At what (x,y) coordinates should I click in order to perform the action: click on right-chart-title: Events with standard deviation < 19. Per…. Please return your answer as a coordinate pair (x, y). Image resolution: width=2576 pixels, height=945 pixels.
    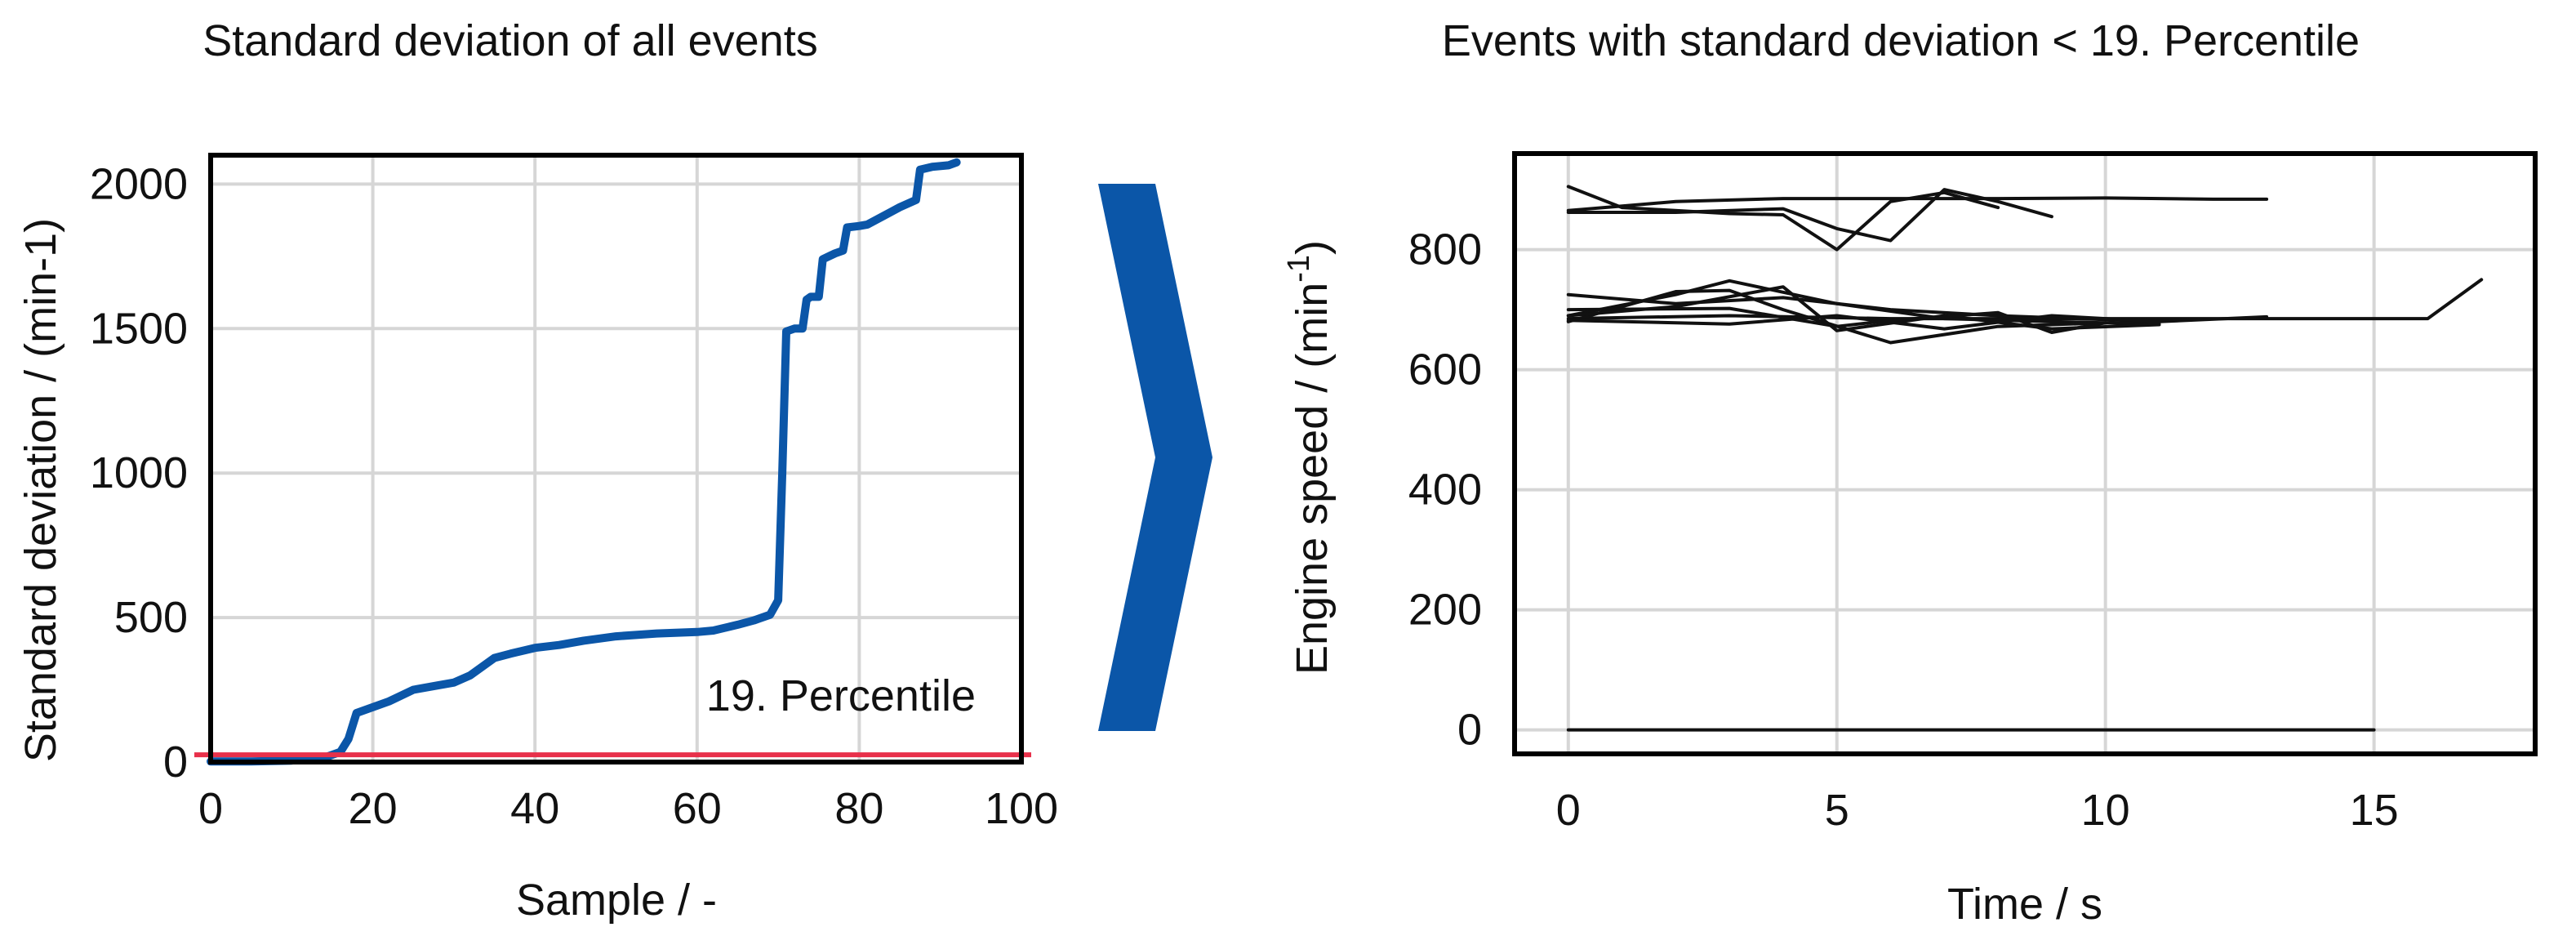
    Looking at the image, I should click on (1901, 40).